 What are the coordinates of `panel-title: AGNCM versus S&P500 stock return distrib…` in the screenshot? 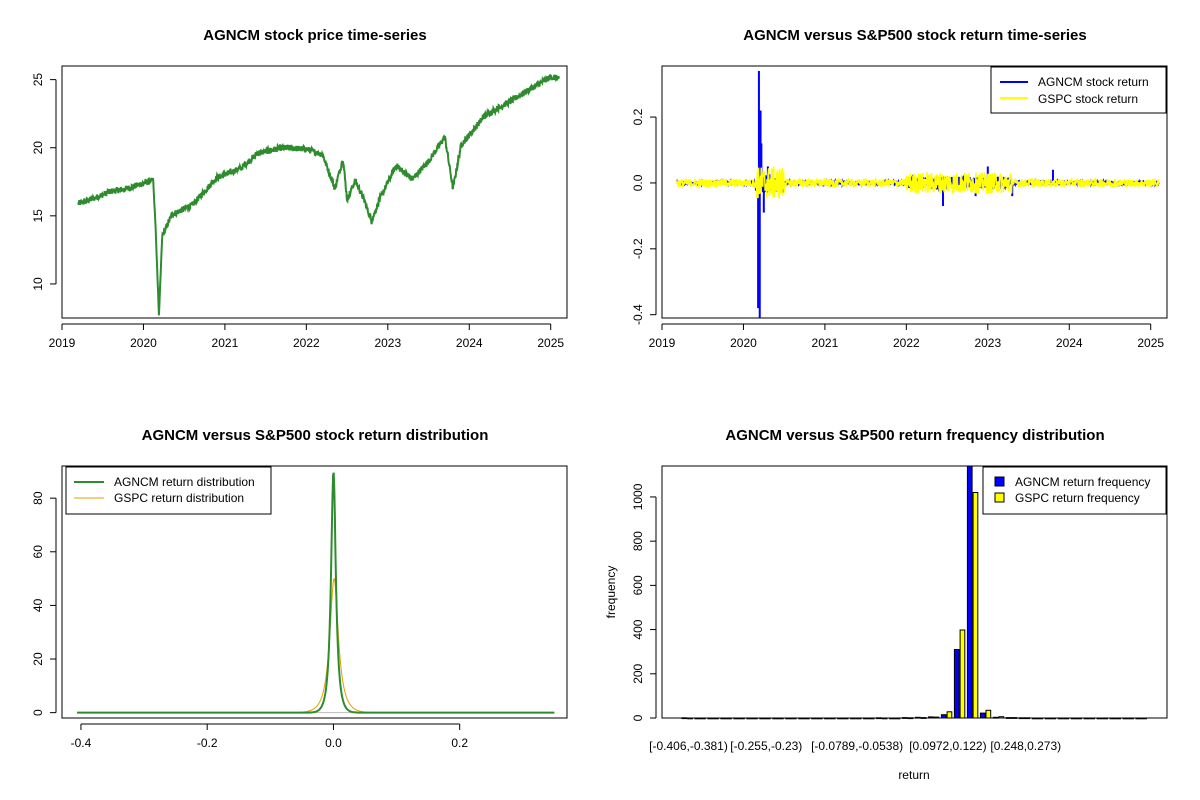 It's located at (315, 435).